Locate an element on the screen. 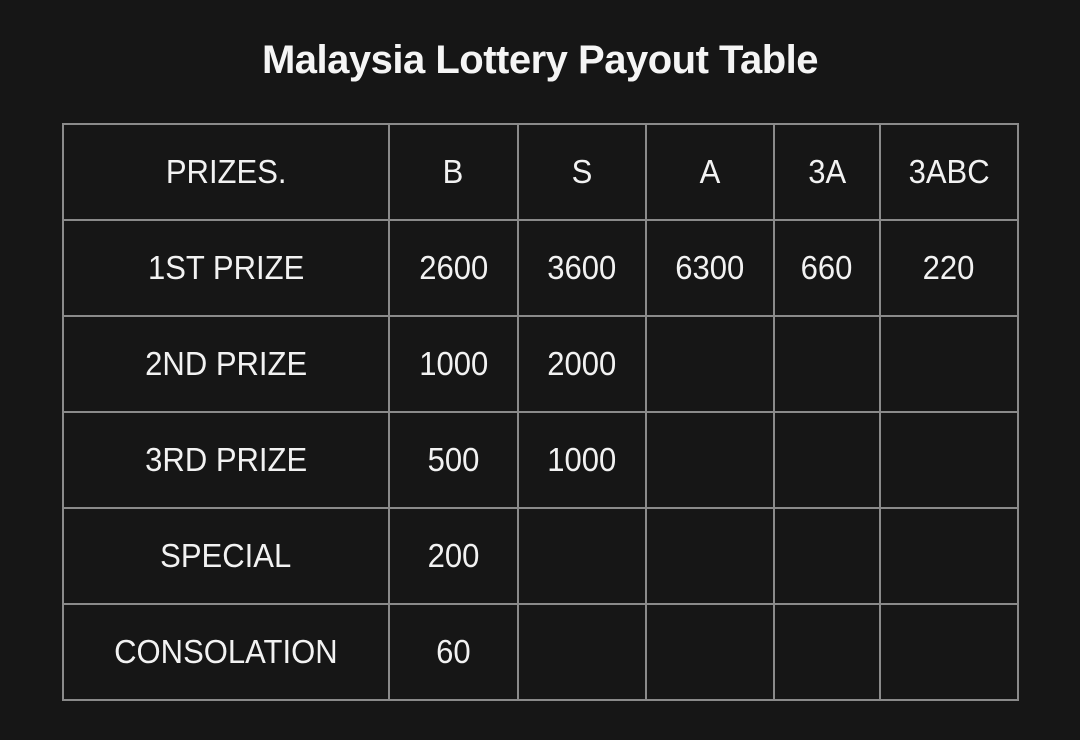  row-label-cell: SPECIAL is located at coordinates (226, 556).